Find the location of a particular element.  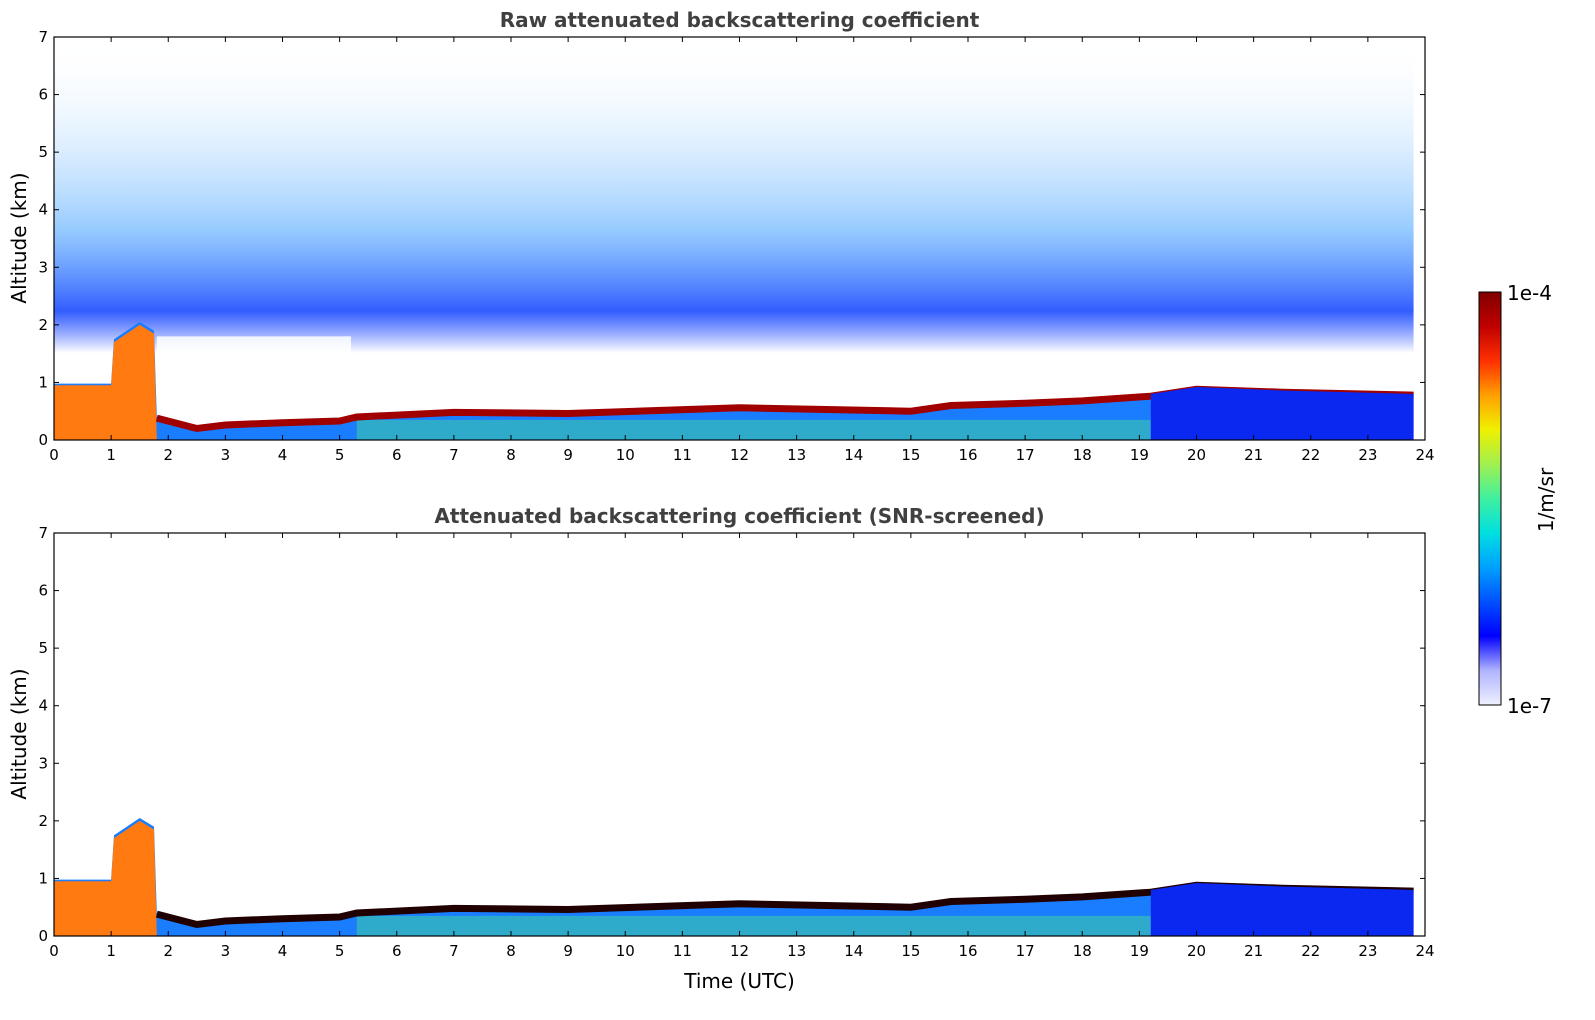

heatmap-area is located at coordinates (734, 877).